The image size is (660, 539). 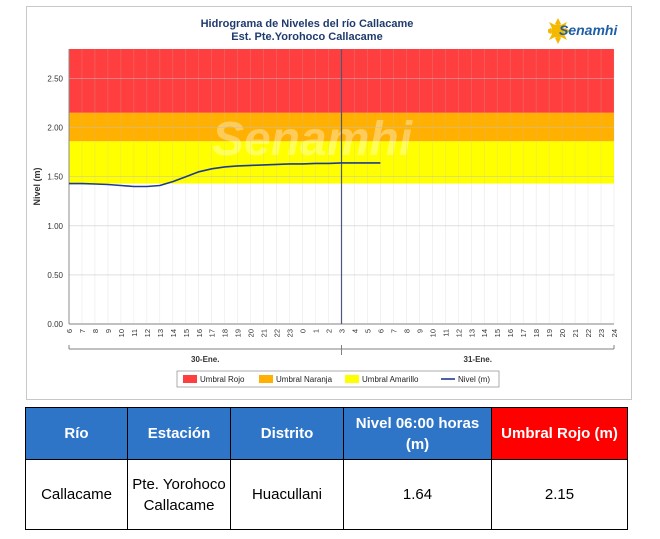 I want to click on legend-label: Umbral Rojo, so click(x=222, y=379).